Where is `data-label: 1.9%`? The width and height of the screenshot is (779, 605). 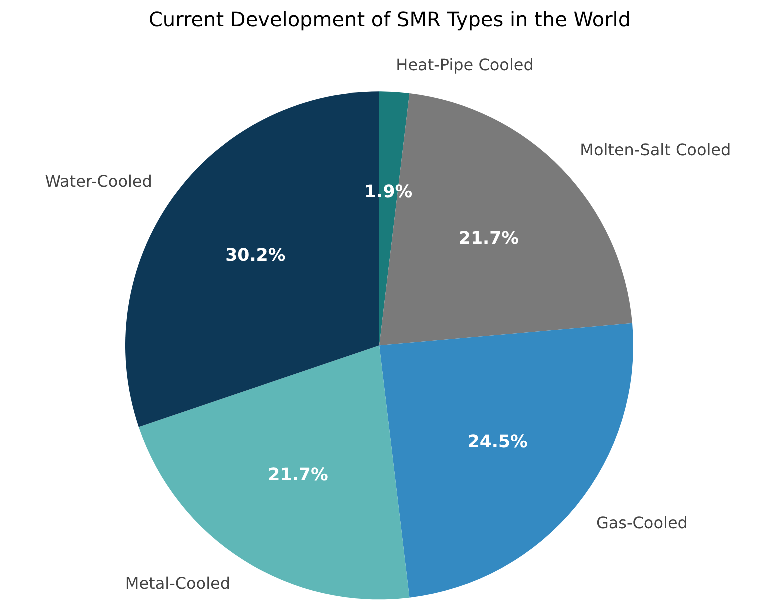
data-label: 1.9% is located at coordinates (388, 192).